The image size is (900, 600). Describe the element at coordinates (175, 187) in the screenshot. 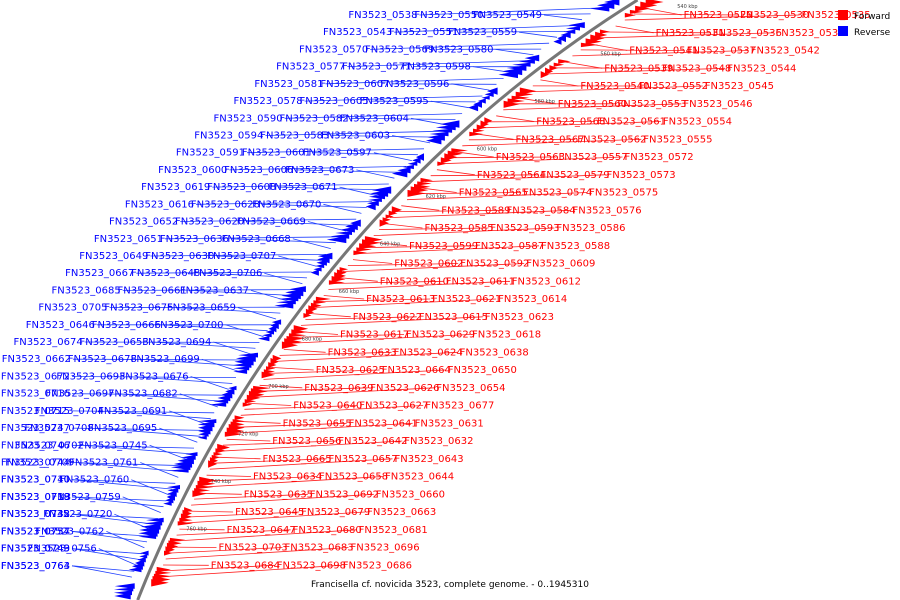

I see `reverse-gene-label: FN3523_0619` at that location.